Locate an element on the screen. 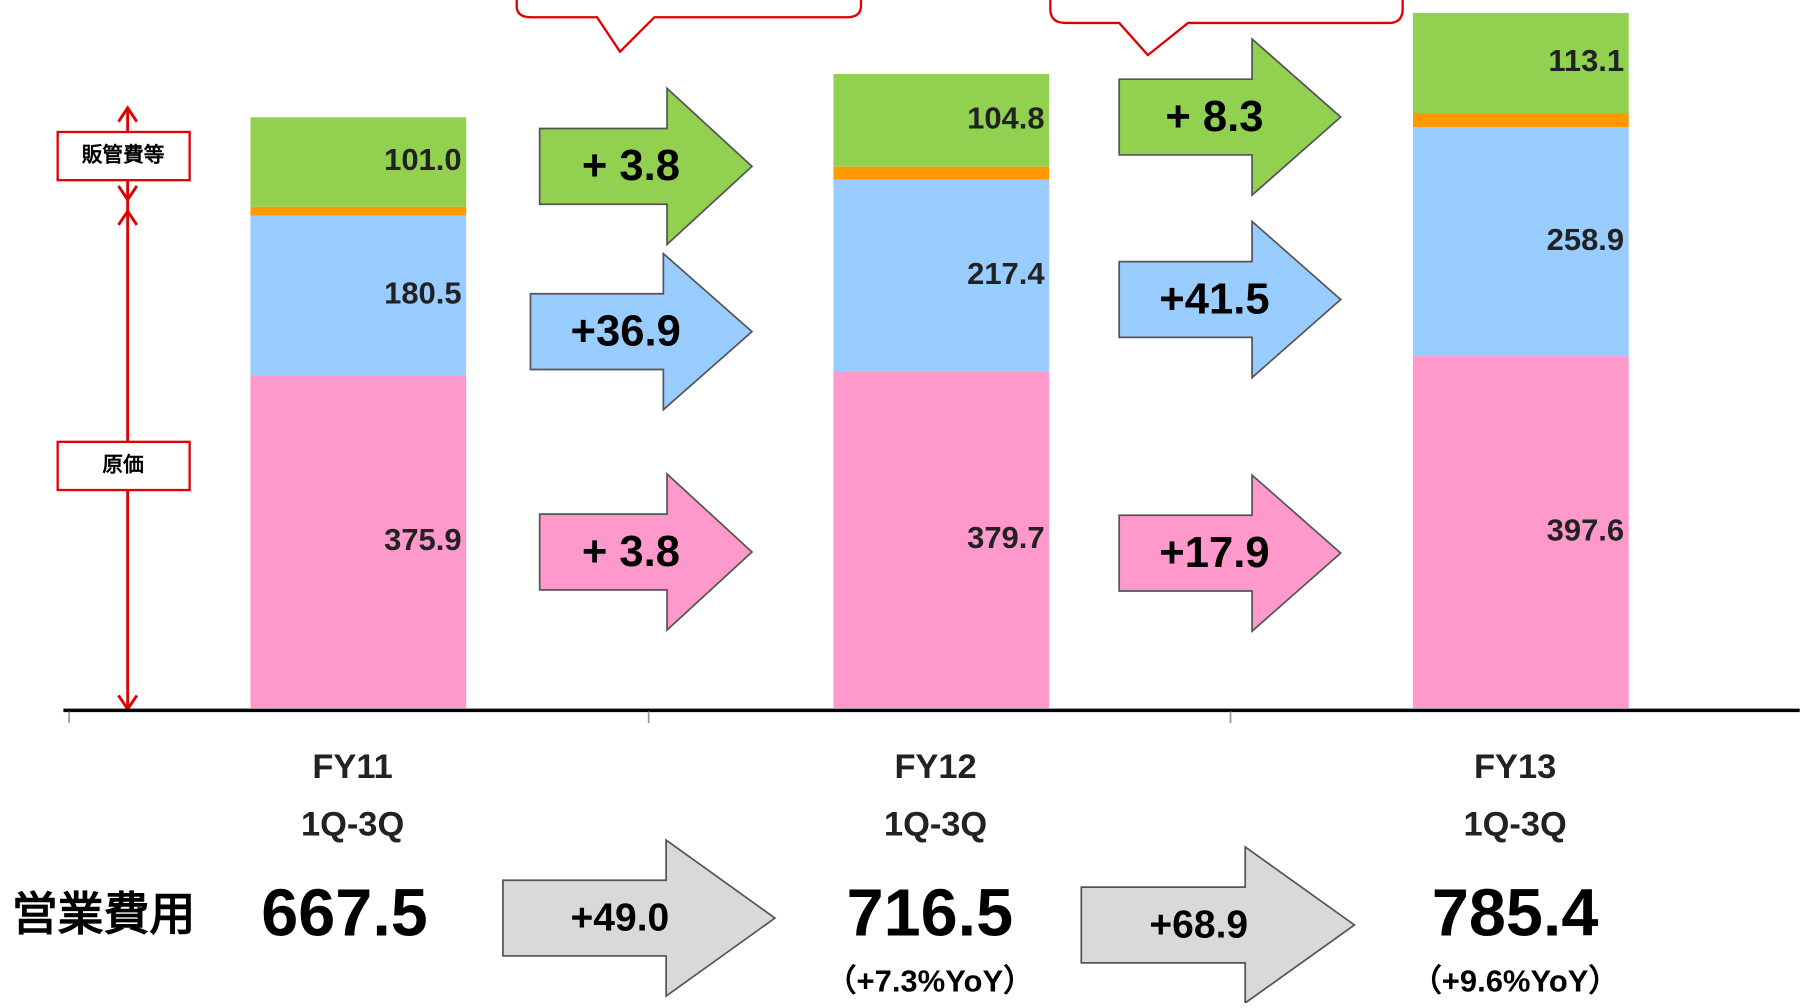 This screenshot has width=1800, height=1008. change-label: + 8.3 is located at coordinates (1214, 117).